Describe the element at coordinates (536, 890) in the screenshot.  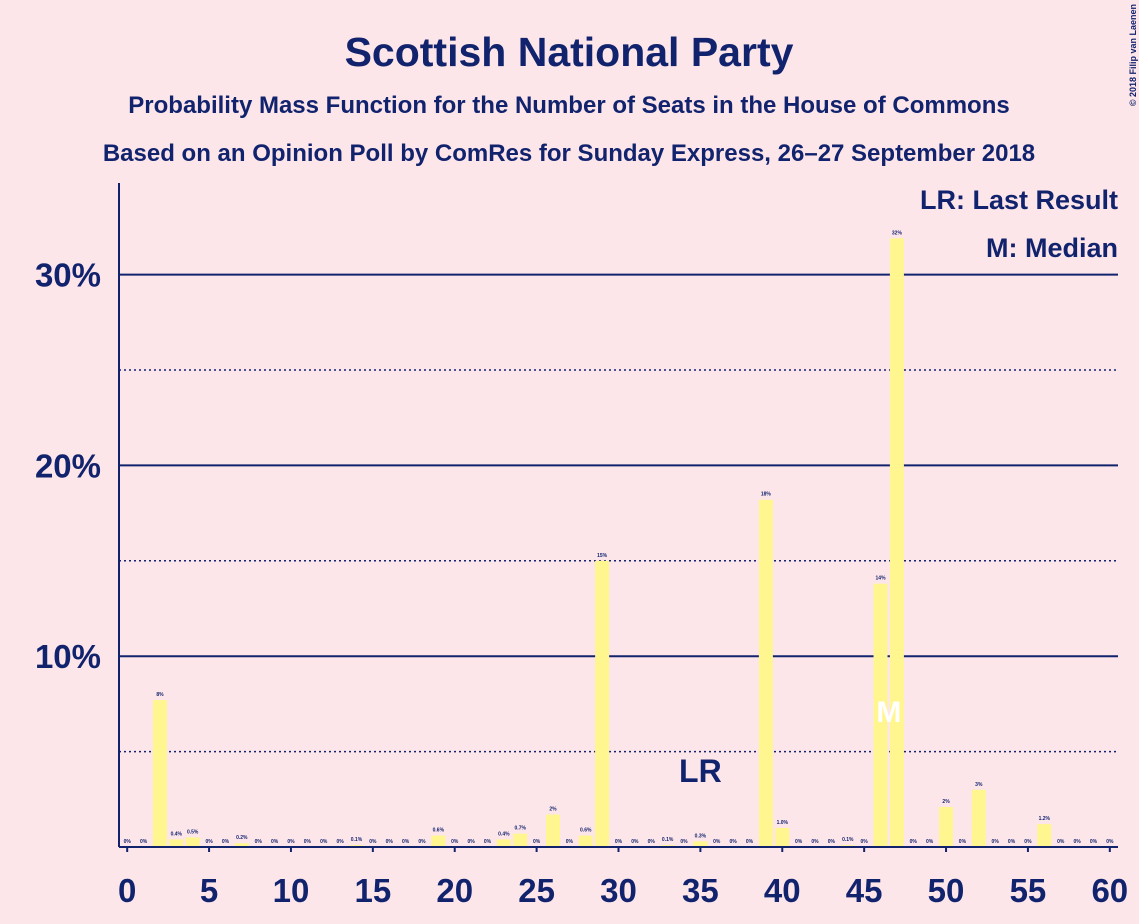
I see `x-tick-label: 25` at that location.